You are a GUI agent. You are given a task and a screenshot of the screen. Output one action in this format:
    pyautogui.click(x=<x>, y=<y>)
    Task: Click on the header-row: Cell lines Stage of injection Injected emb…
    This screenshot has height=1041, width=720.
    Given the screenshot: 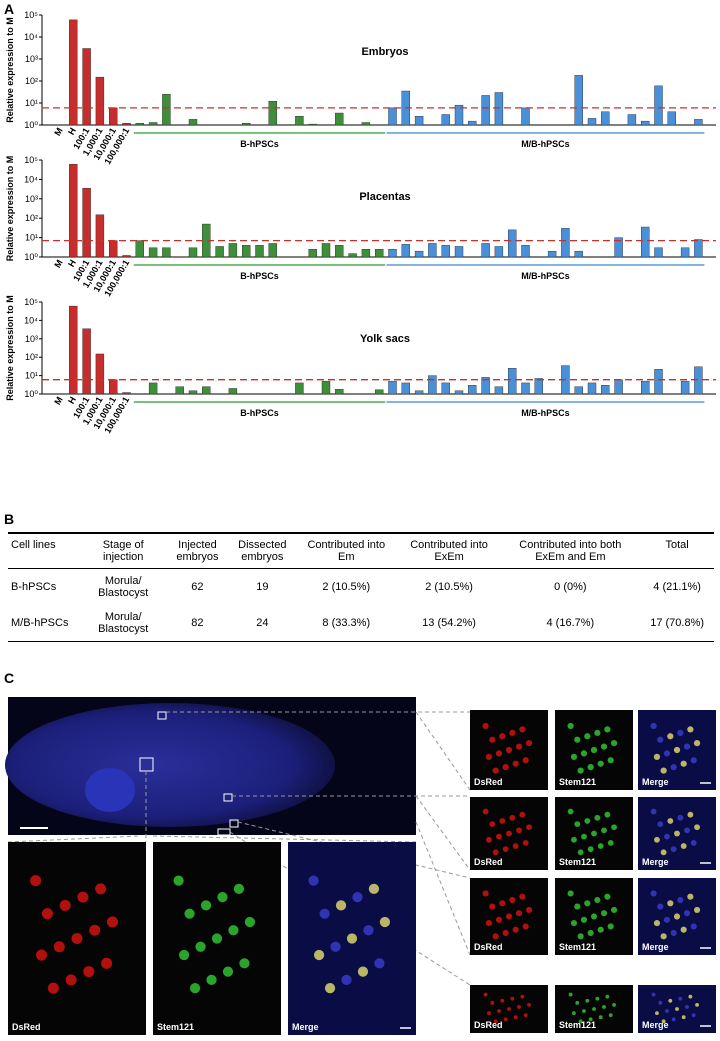 What is the action you would take?
    pyautogui.click(x=361, y=550)
    